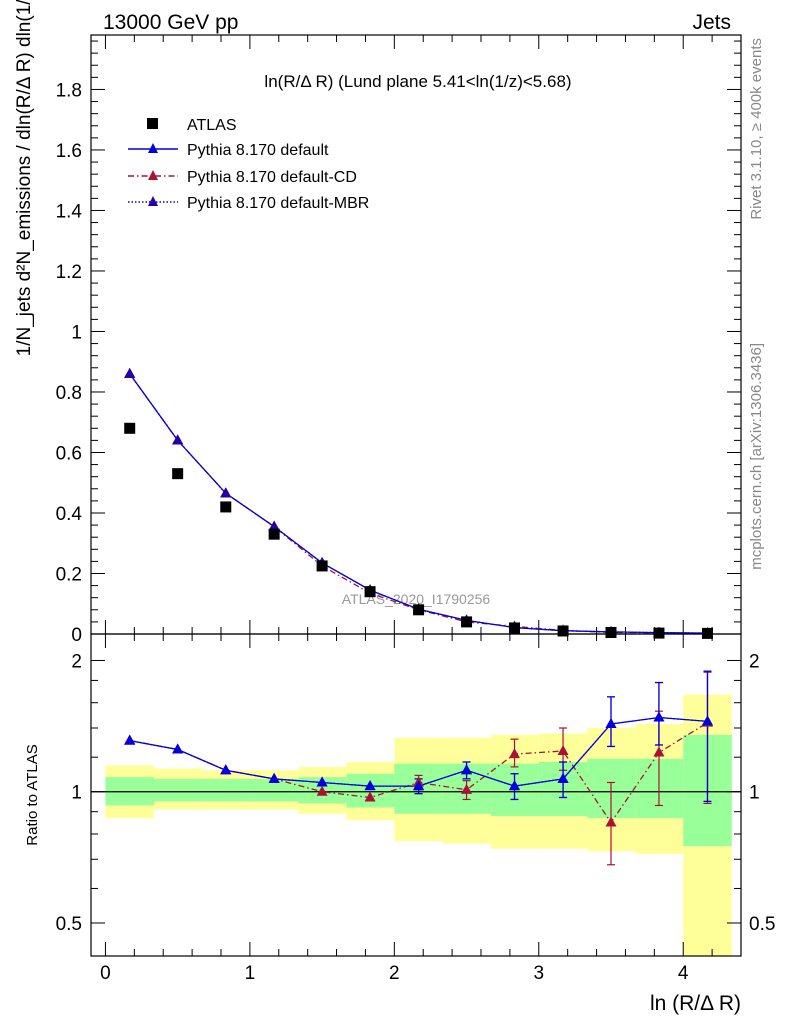 This screenshot has width=786, height=1024. What do you see at coordinates (76, 793) in the screenshot?
I see `ratio-ytick-label: 1` at bounding box center [76, 793].